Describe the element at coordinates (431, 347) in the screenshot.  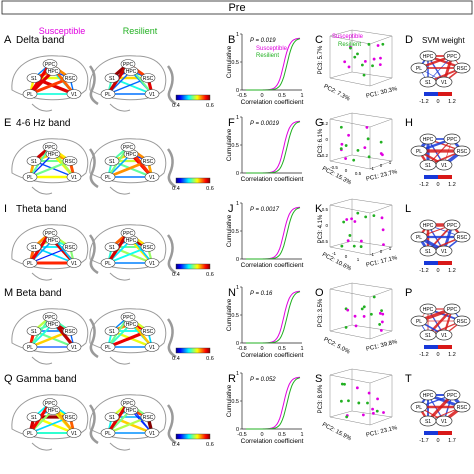
I see `svm-colorbar-negative` at that location.